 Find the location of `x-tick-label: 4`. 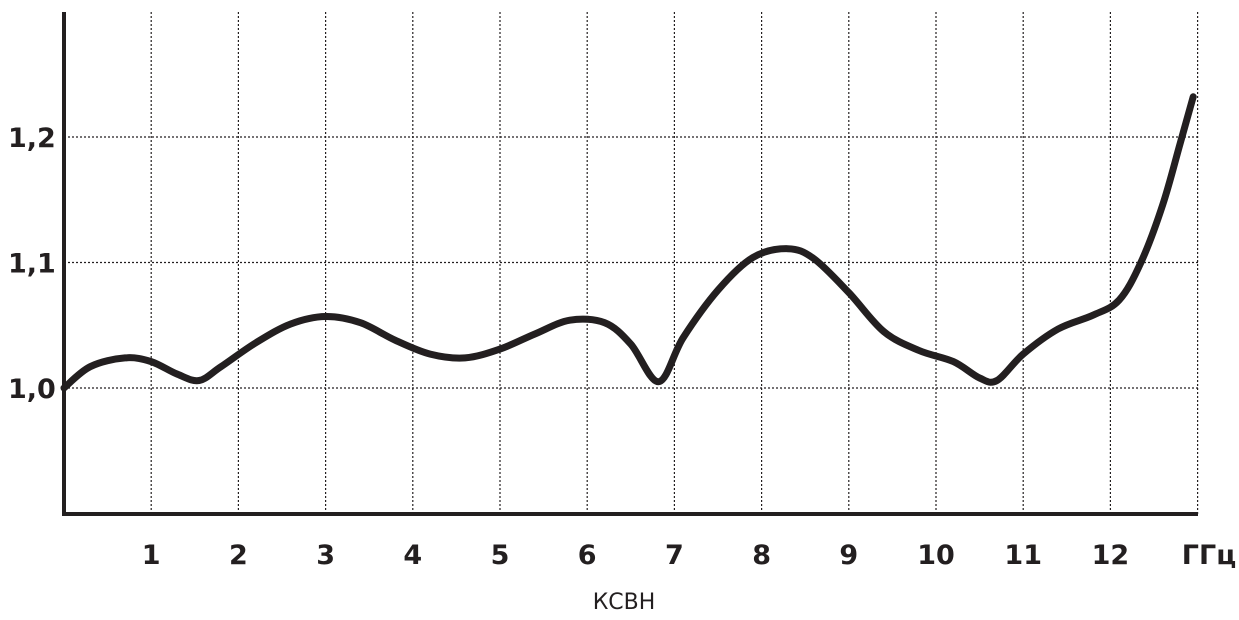

x-tick-label: 4 is located at coordinates (412, 555).